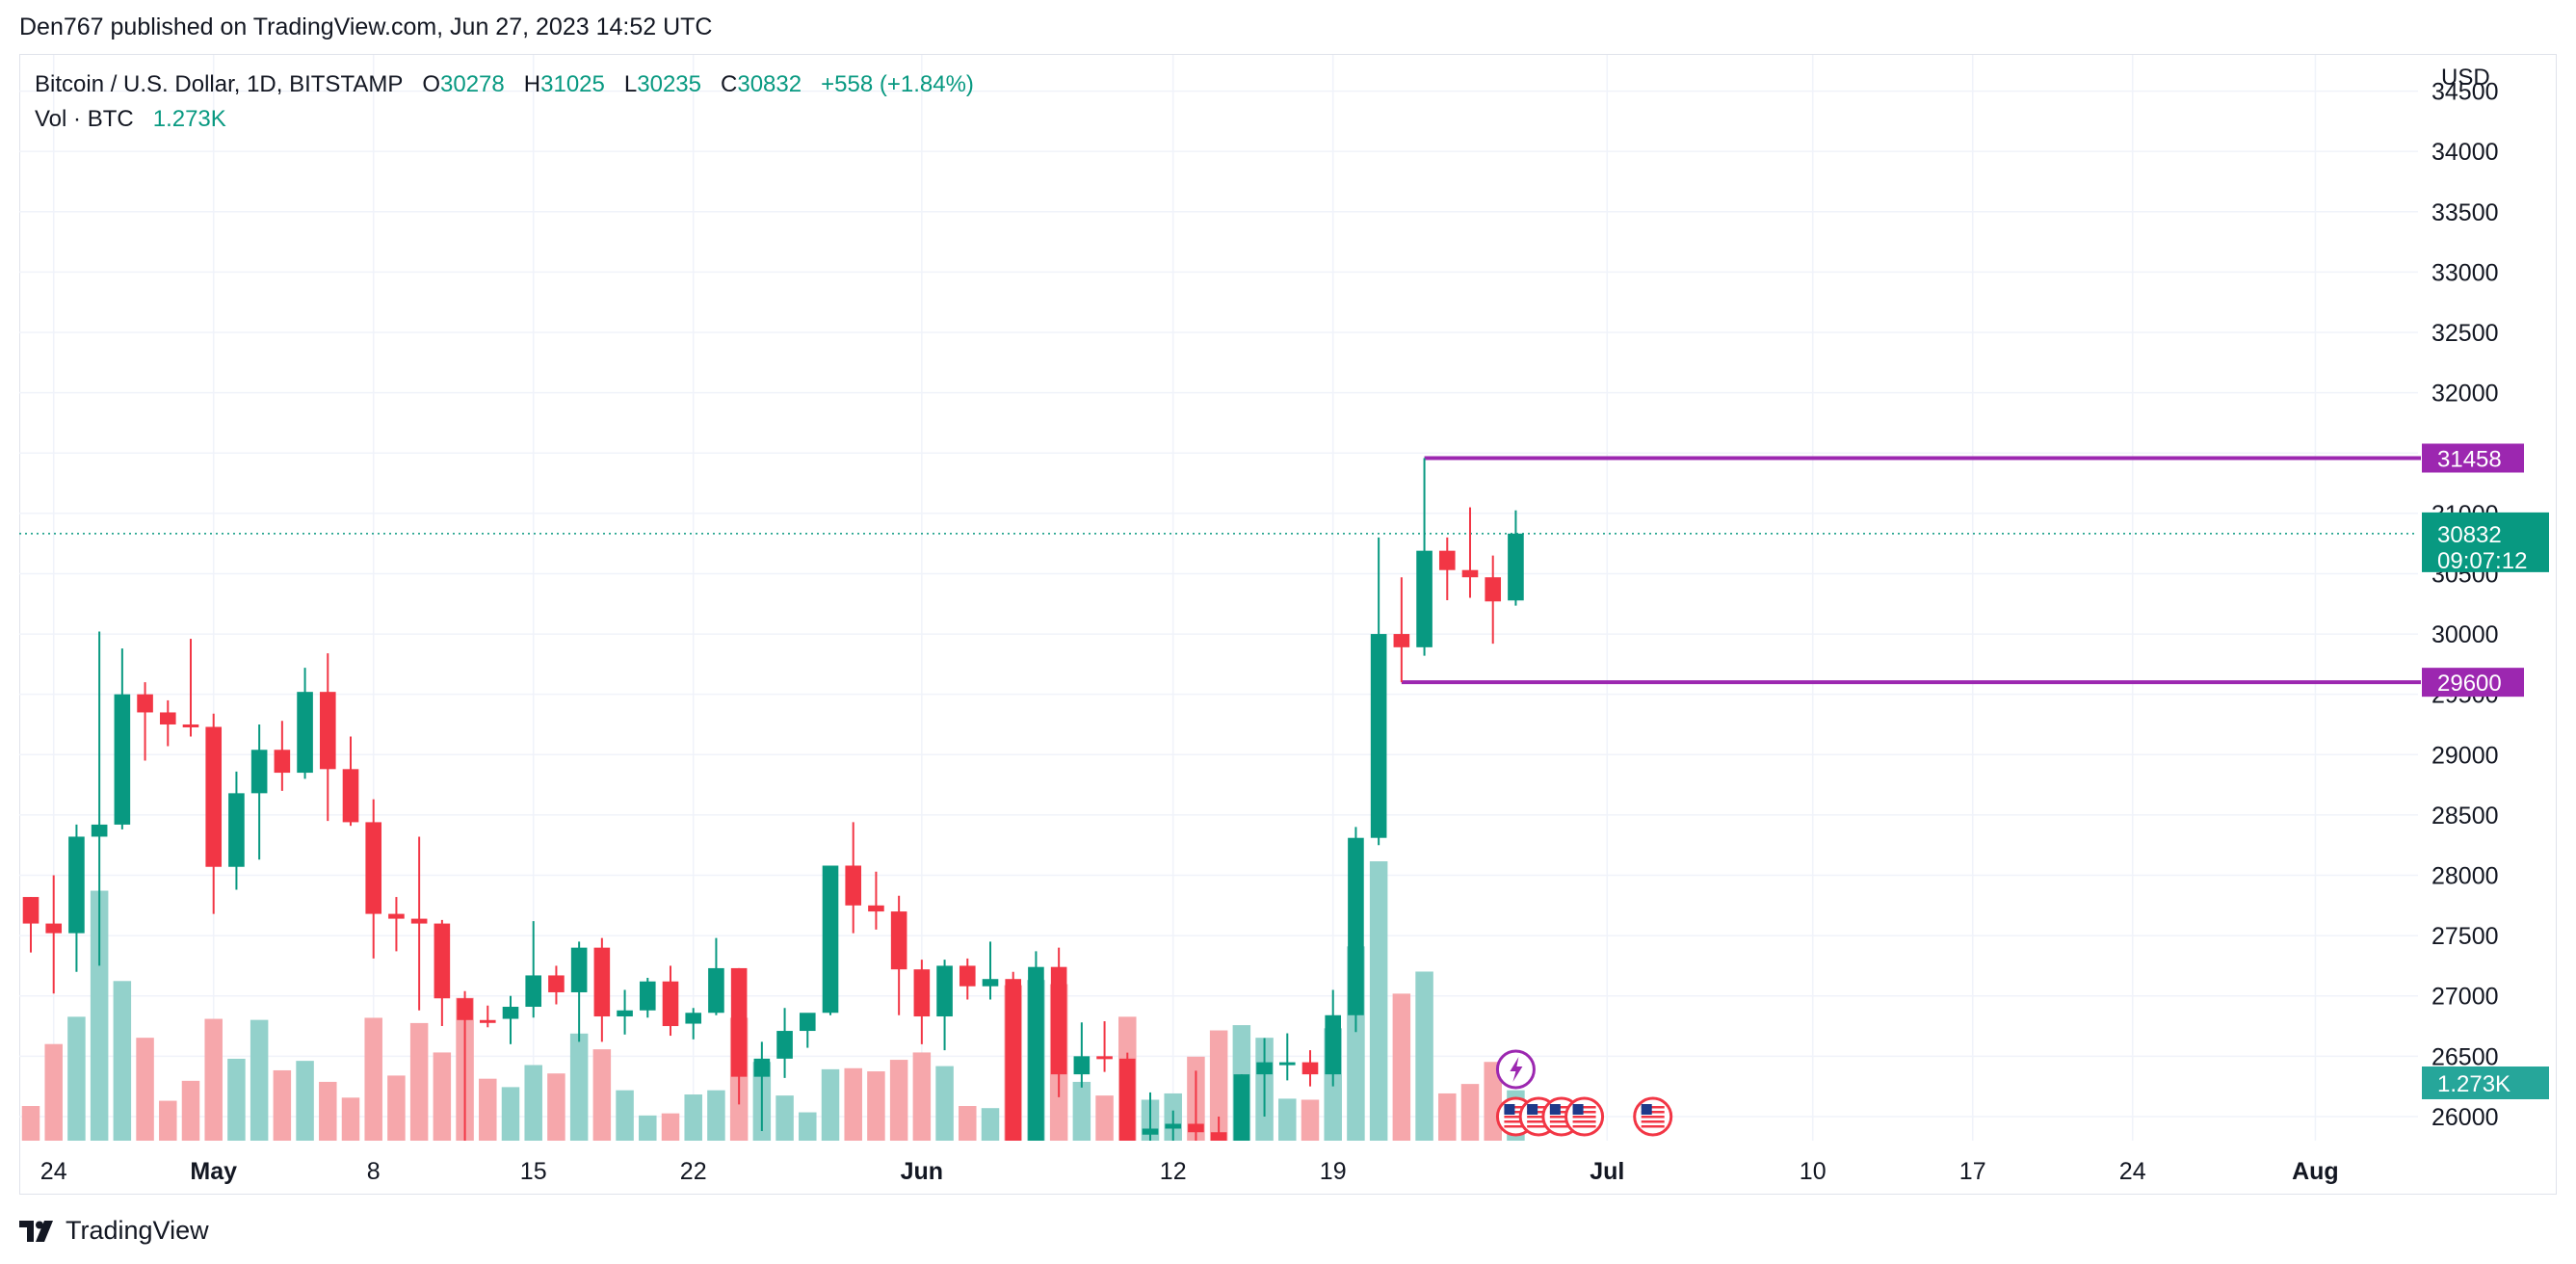 The height and width of the screenshot is (1264, 2576). Describe the element at coordinates (1516, 1069) in the screenshot. I see `lightning-icon` at that location.